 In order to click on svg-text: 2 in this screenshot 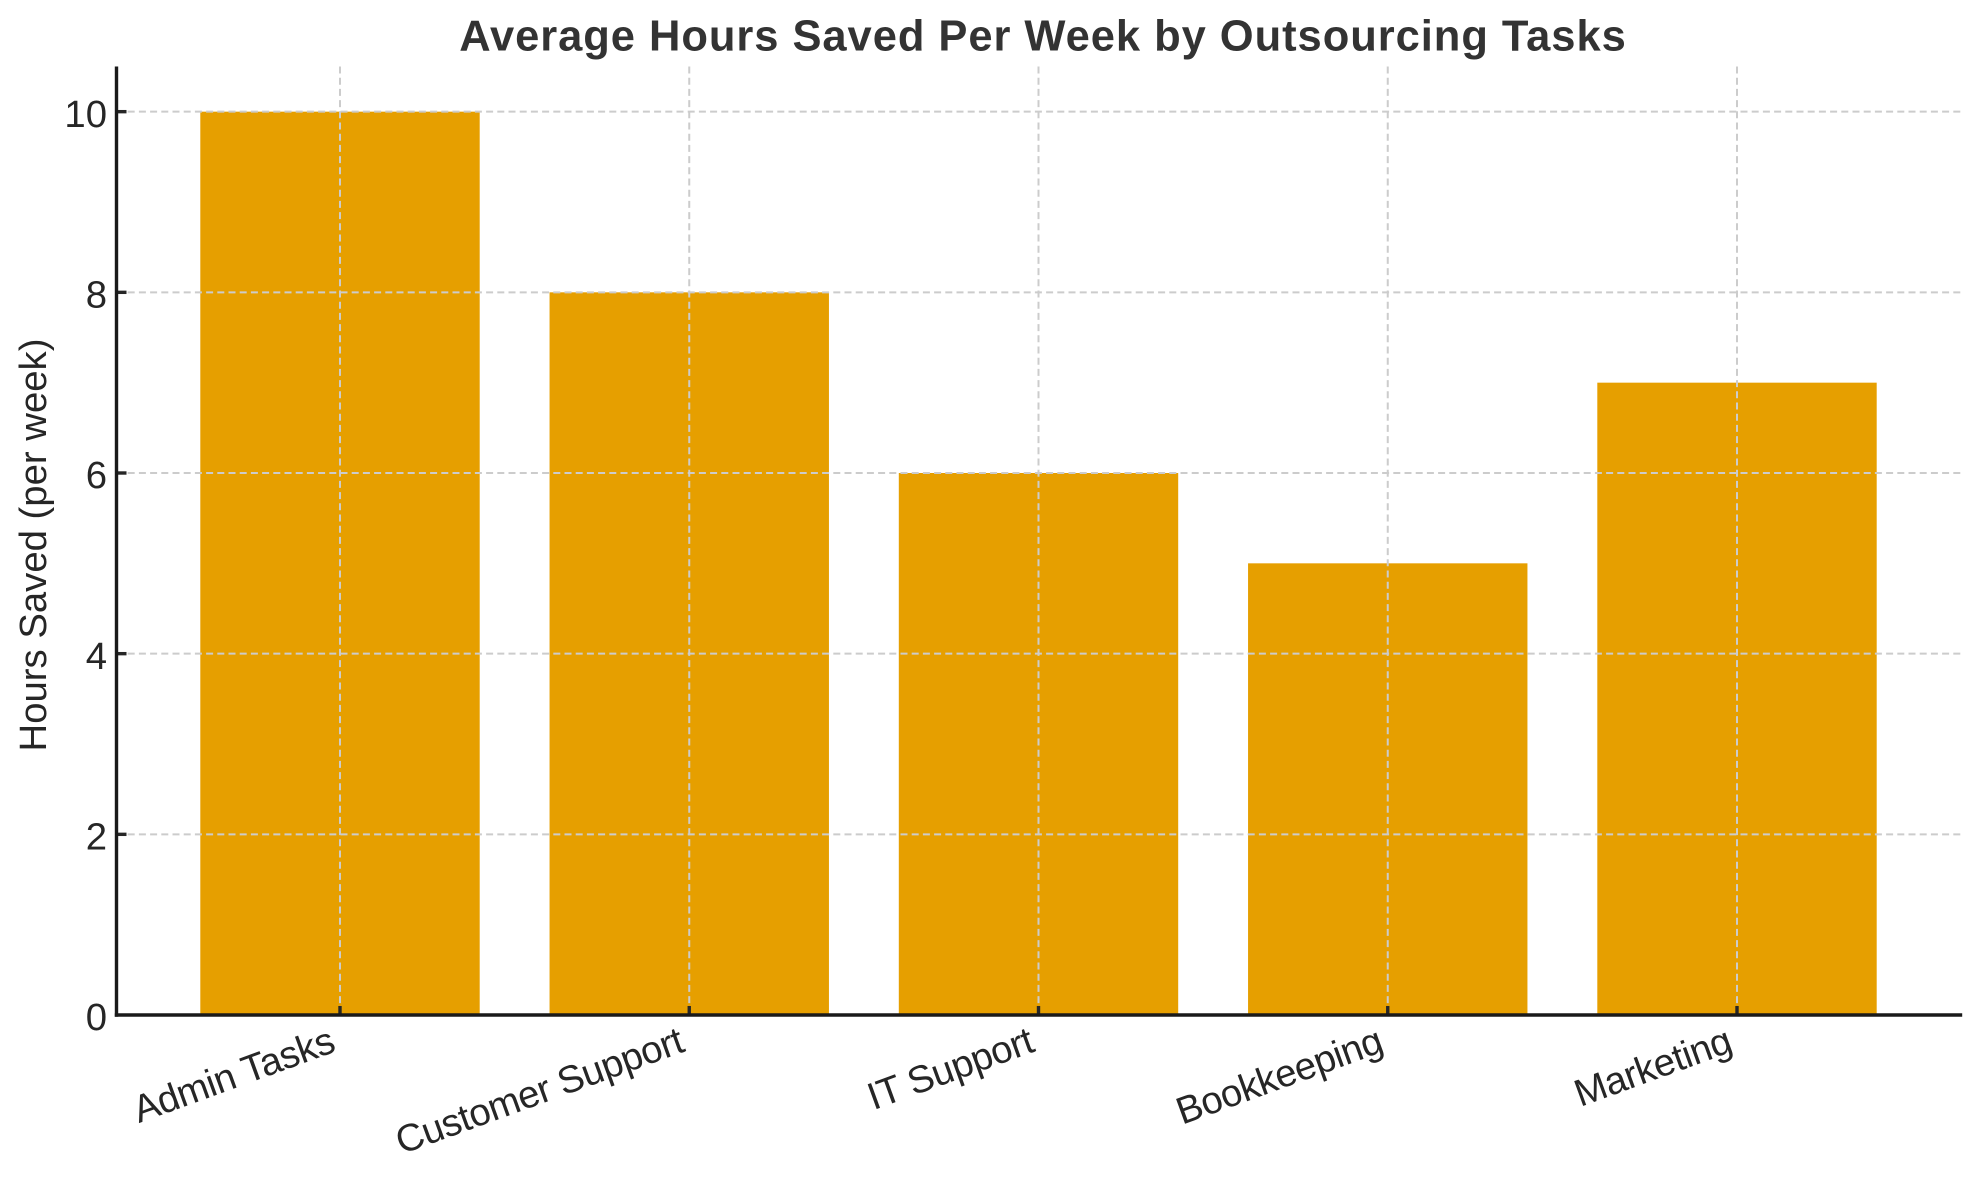, I will do `click(96, 837)`.